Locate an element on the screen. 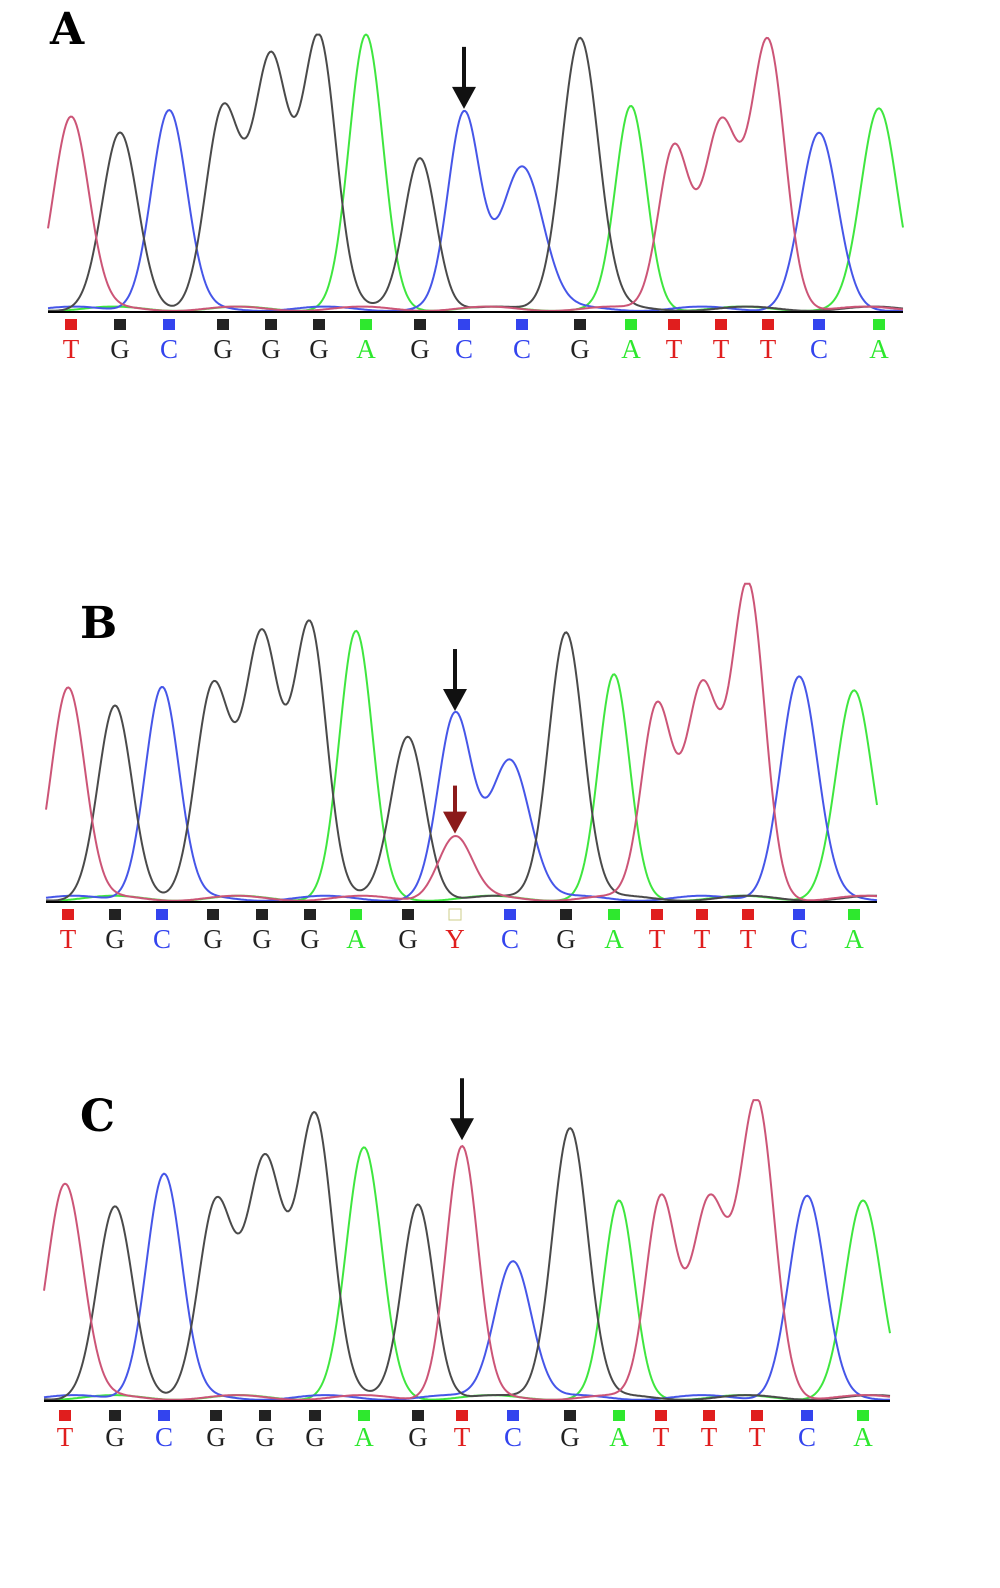 The image size is (1000, 1588). panel-label: B is located at coordinates (99, 623).